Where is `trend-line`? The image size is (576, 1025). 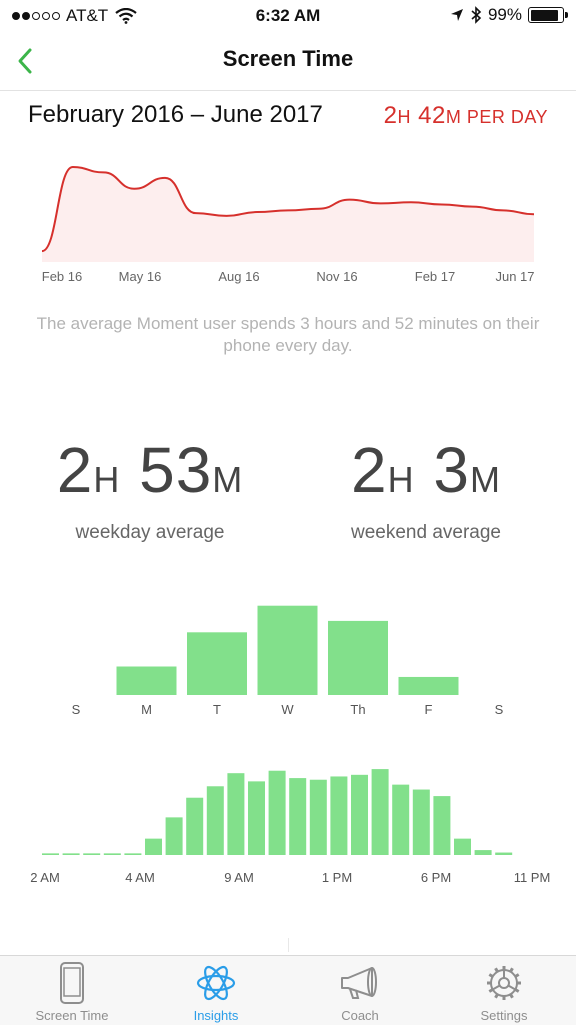
trend-line is located at coordinates (288, 209).